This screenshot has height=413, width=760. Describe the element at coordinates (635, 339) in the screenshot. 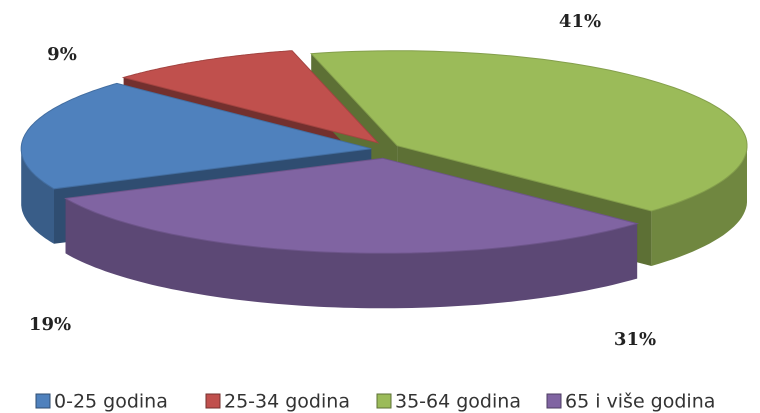

I see `data-label: 31%` at that location.